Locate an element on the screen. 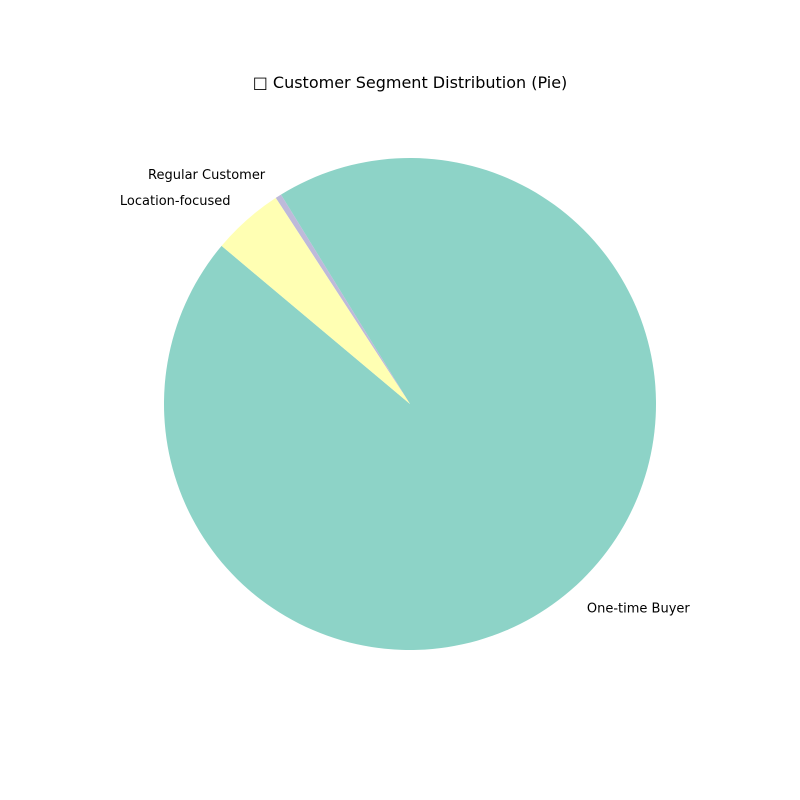  chart-title: □ Customer Segment Distribution (Pie) is located at coordinates (410, 82).